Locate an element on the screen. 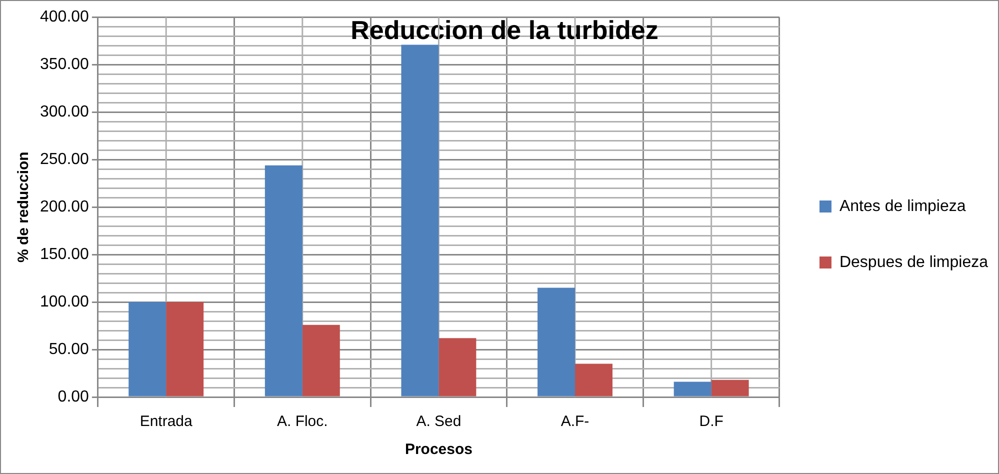 The height and width of the screenshot is (474, 999). y-tick-label: 250.00 is located at coordinates (65, 159).